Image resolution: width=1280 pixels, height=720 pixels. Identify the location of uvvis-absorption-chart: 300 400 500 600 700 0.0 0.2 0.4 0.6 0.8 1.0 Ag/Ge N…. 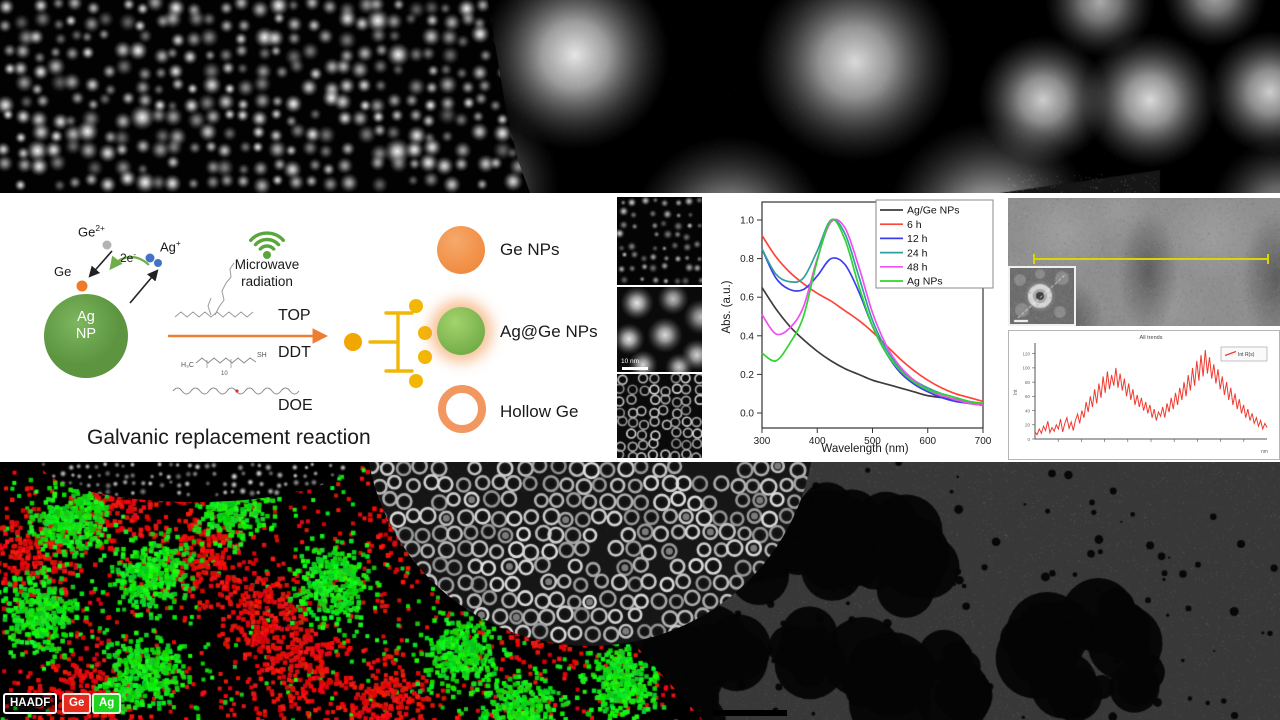
(867, 323).